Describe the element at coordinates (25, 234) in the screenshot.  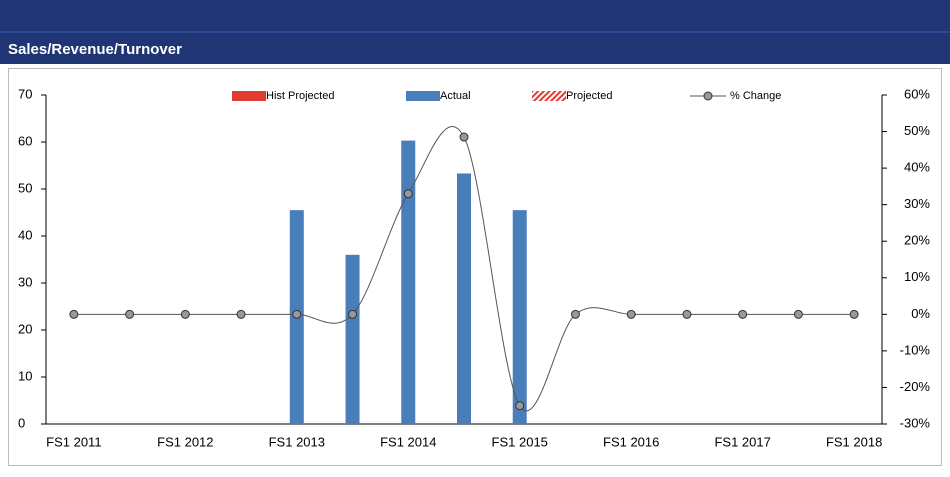
I see `y-tick-label: 40` at that location.